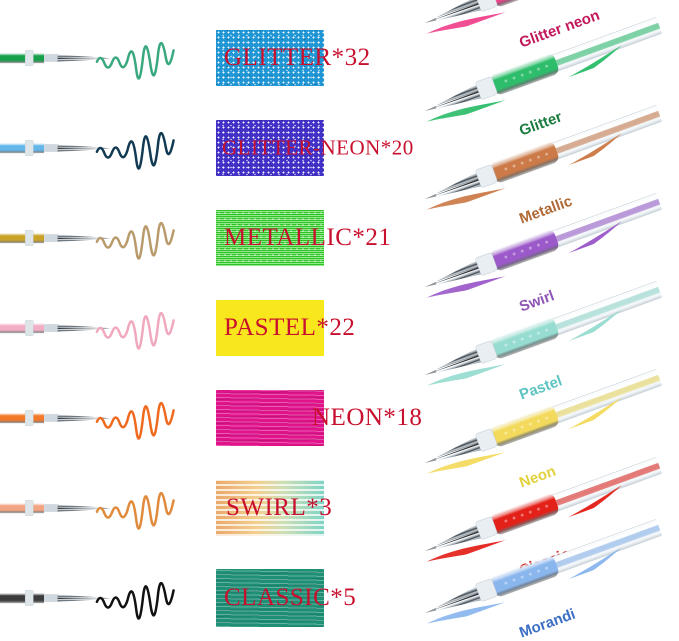 Image resolution: width=679 pixels, height=641 pixels. Describe the element at coordinates (152, 418) in the screenshot. I see `ink-scribble-neon` at that location.